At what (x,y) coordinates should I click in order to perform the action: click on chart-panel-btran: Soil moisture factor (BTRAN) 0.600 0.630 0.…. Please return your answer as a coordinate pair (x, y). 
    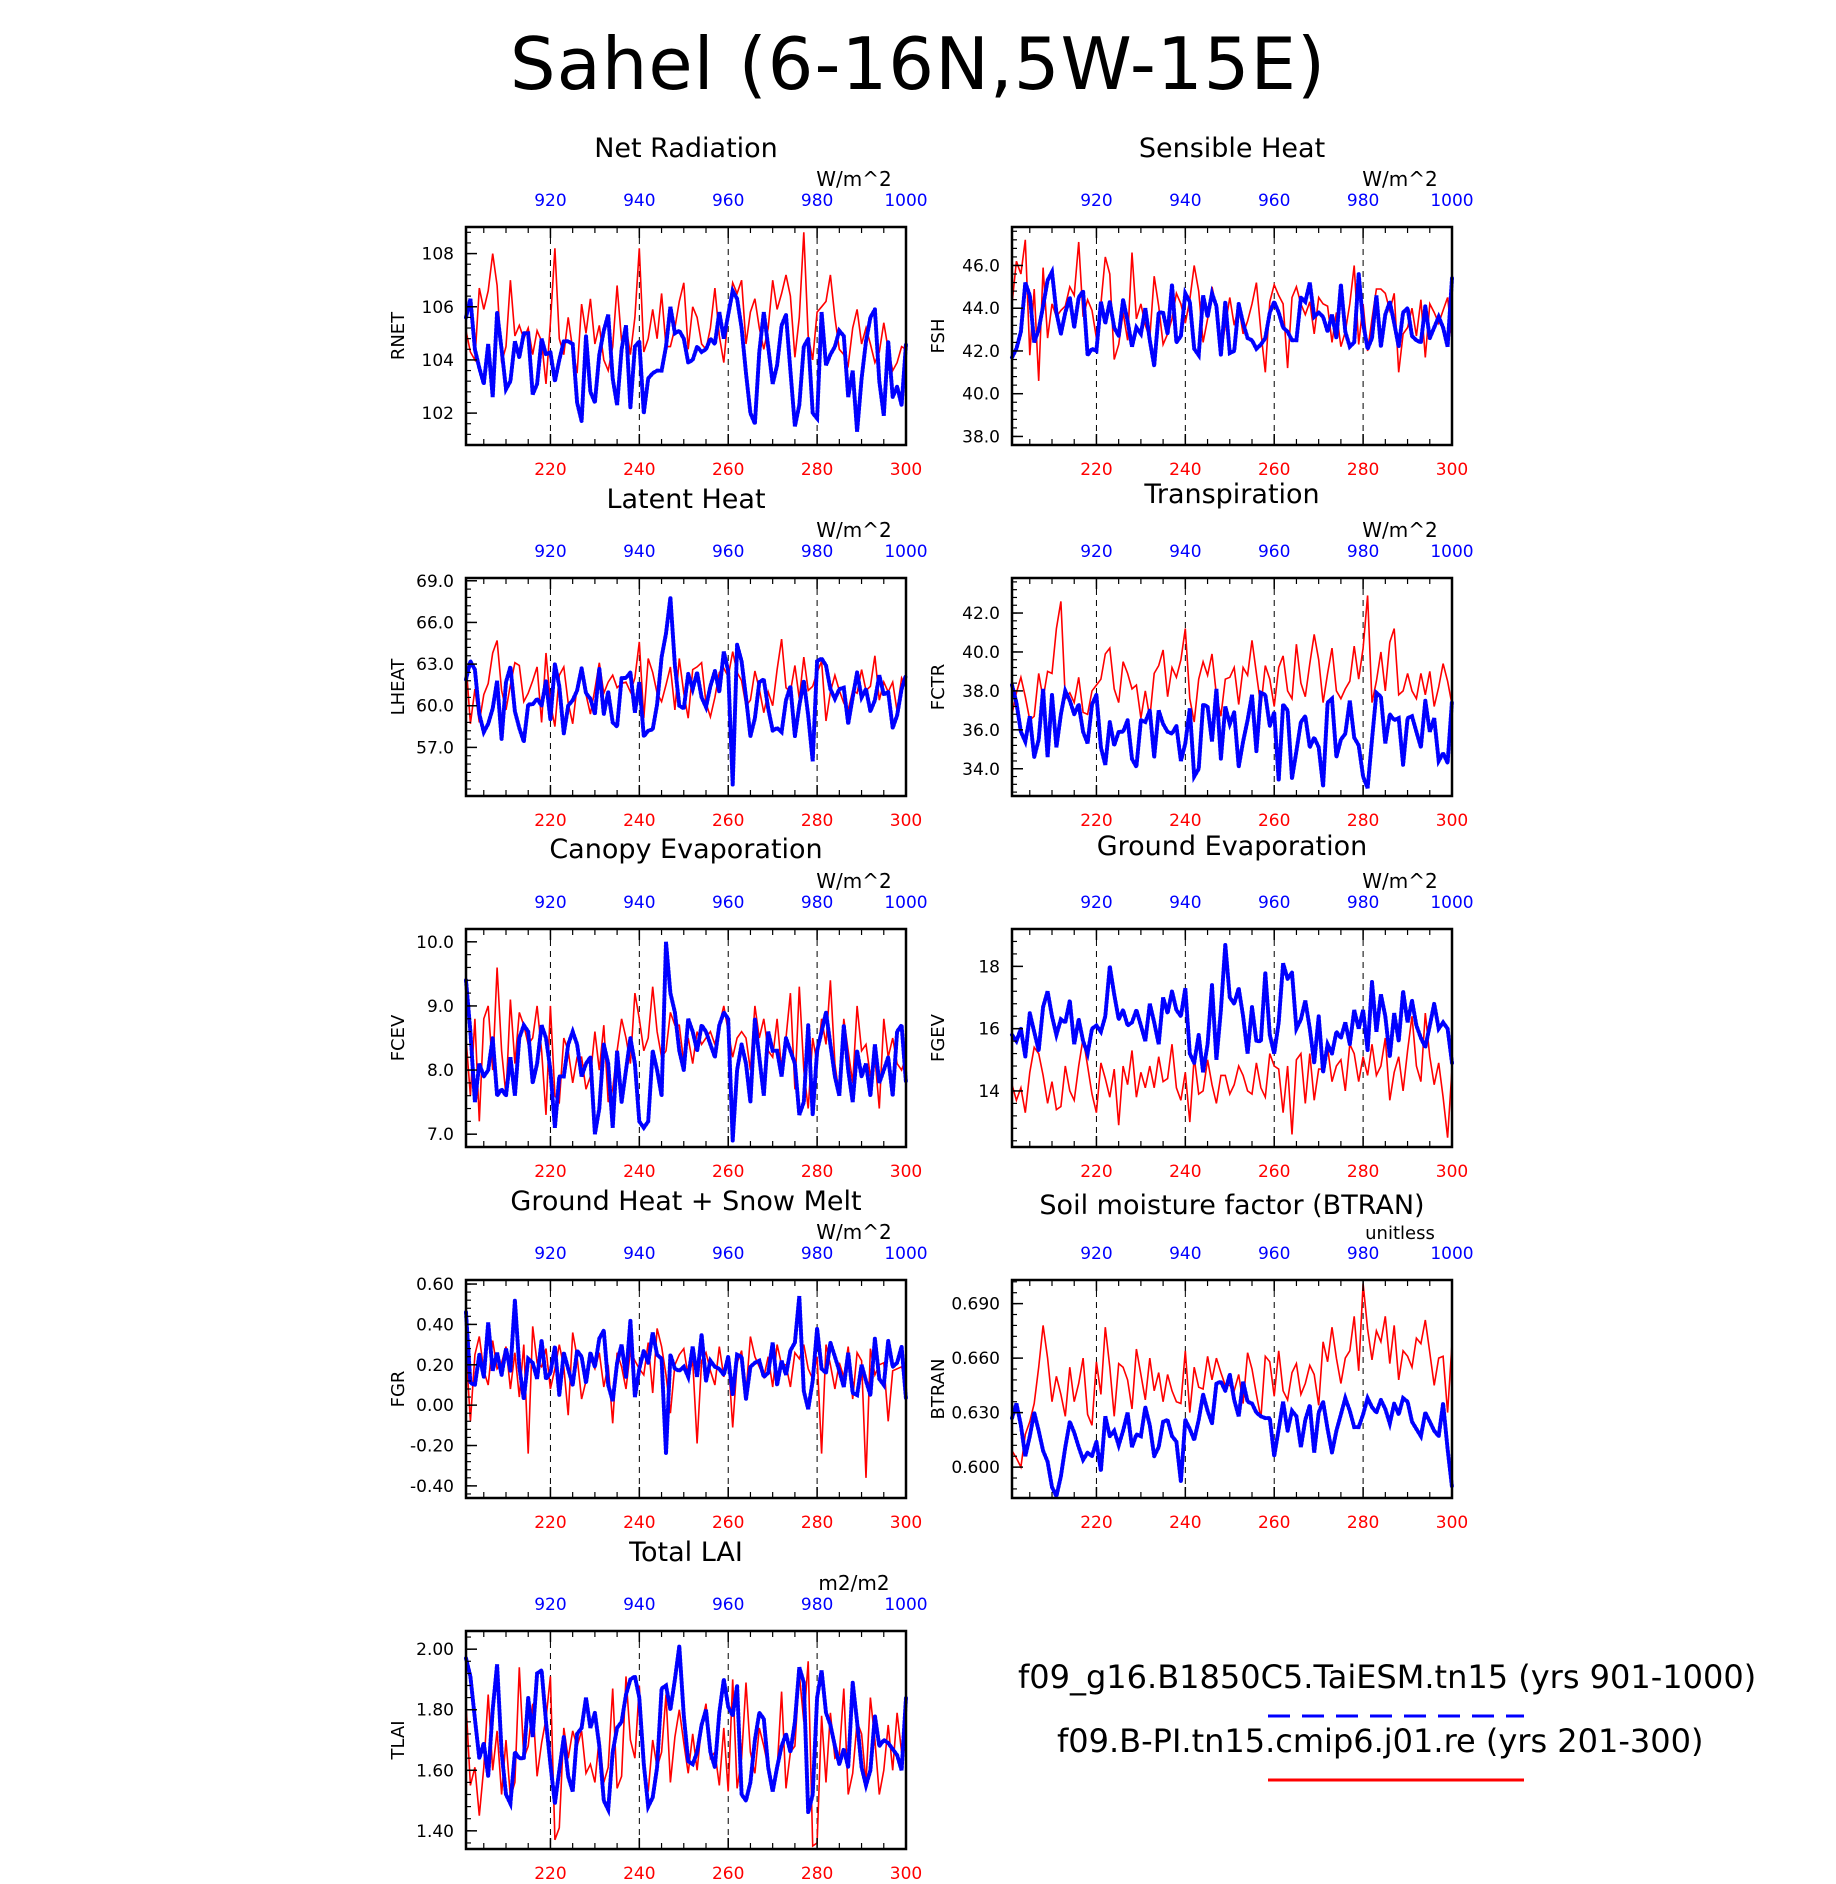
    Looking at the image, I should click on (1201, 1361).